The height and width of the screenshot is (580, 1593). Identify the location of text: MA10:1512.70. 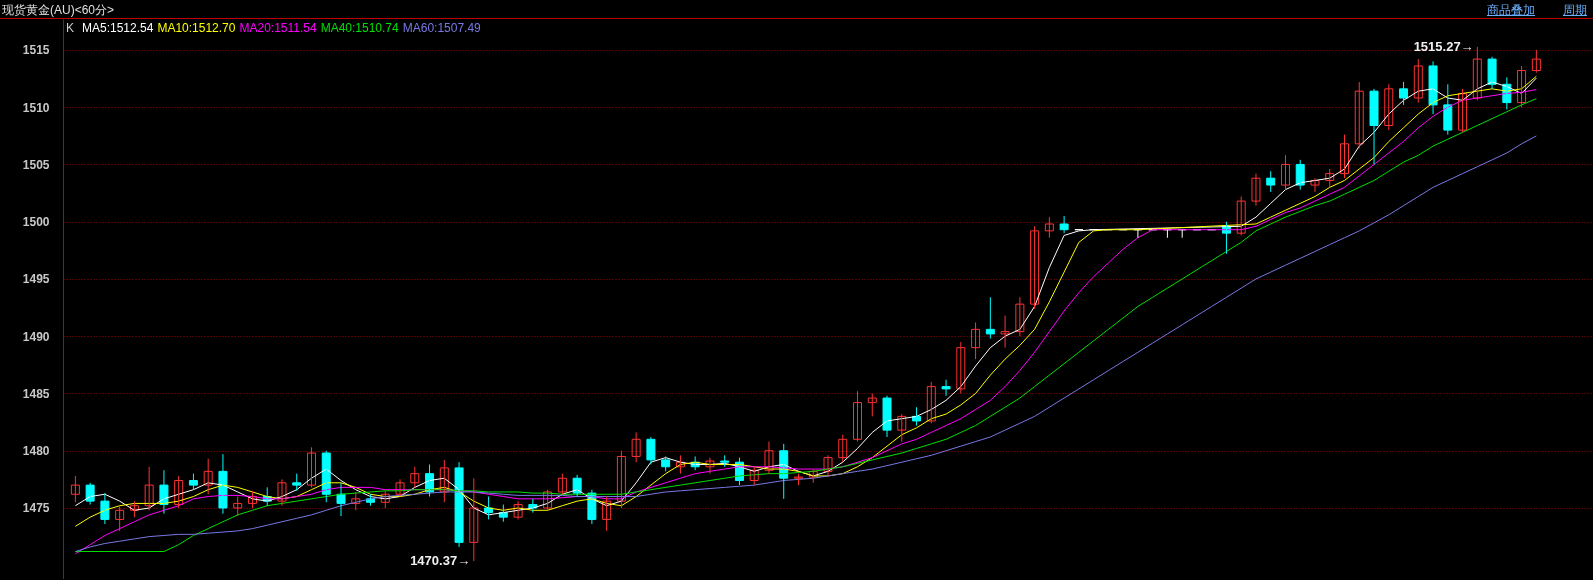
(196, 28).